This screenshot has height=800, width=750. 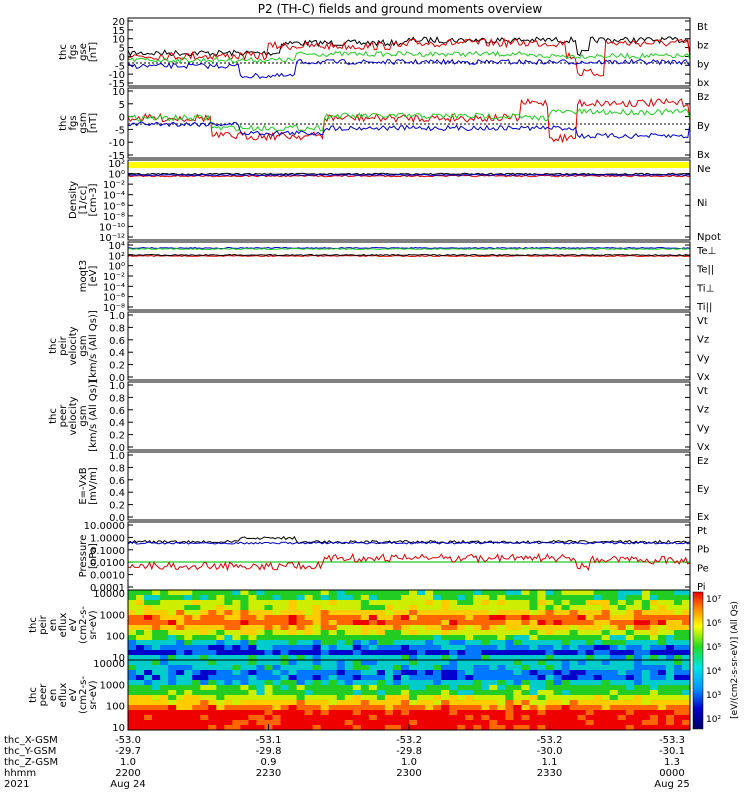 What do you see at coordinates (43, 624) in the screenshot?
I see `y-axis-label-line: peir` at bounding box center [43, 624].